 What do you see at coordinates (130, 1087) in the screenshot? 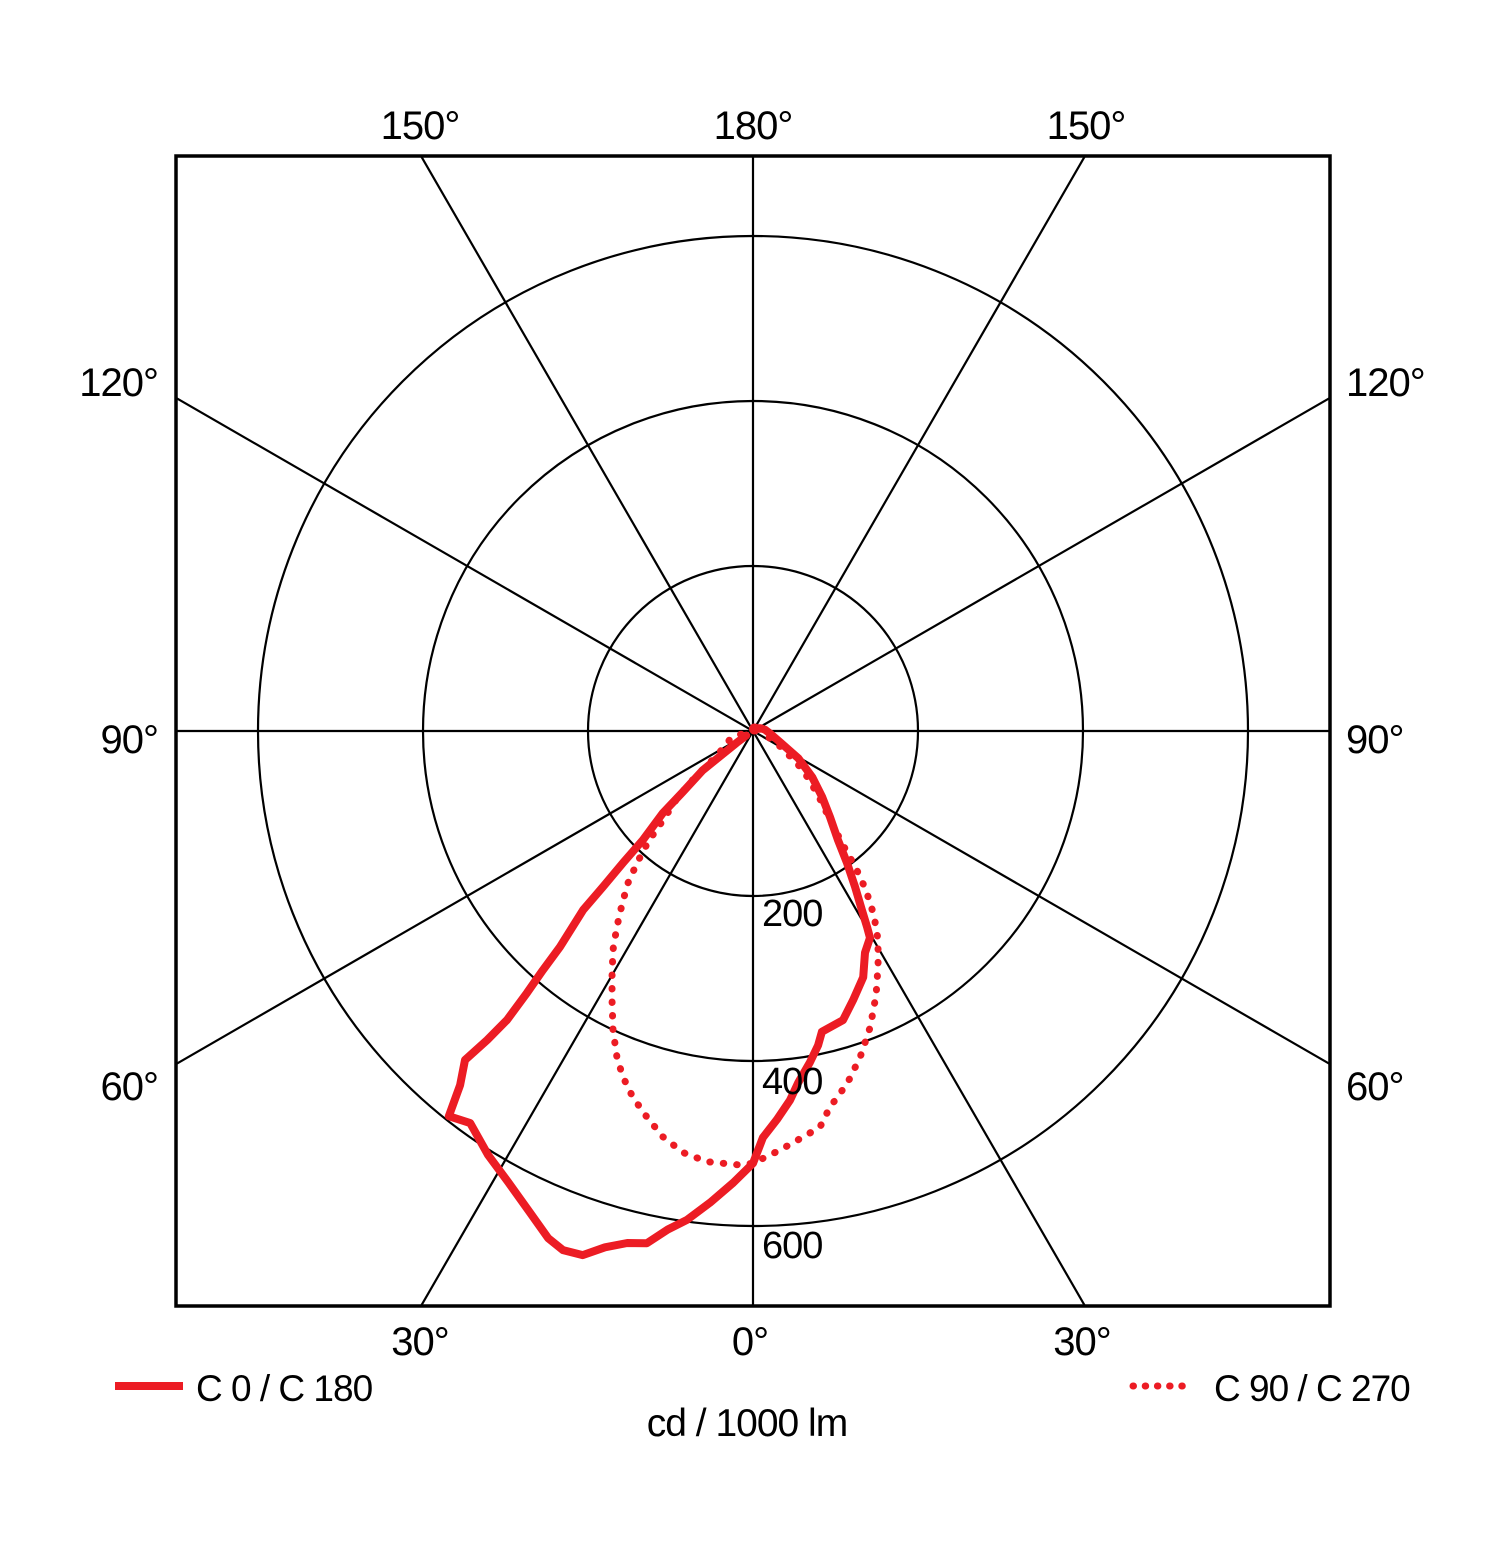
I see `gamma-tick-left-60: 60°` at bounding box center [130, 1087].